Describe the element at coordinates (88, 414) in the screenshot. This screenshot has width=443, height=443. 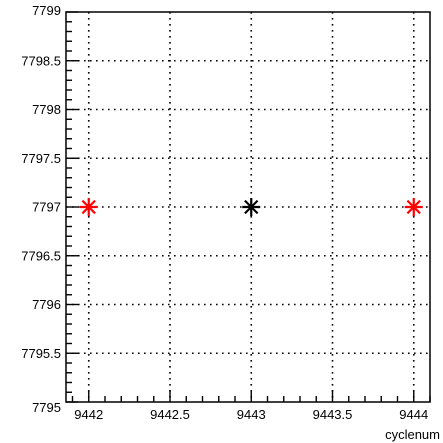
I see `x-tick-label: 9442` at that location.